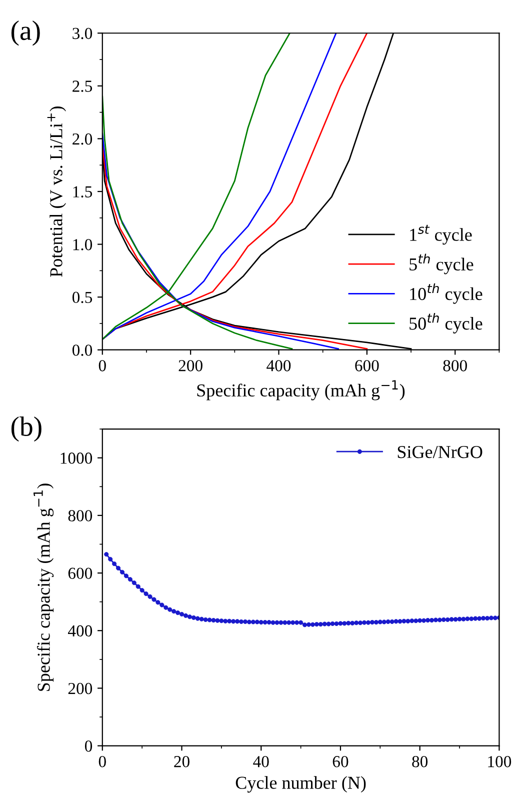  What do you see at coordinates (80, 688) in the screenshot?
I see `y-tick-label: 200` at bounding box center [80, 688].